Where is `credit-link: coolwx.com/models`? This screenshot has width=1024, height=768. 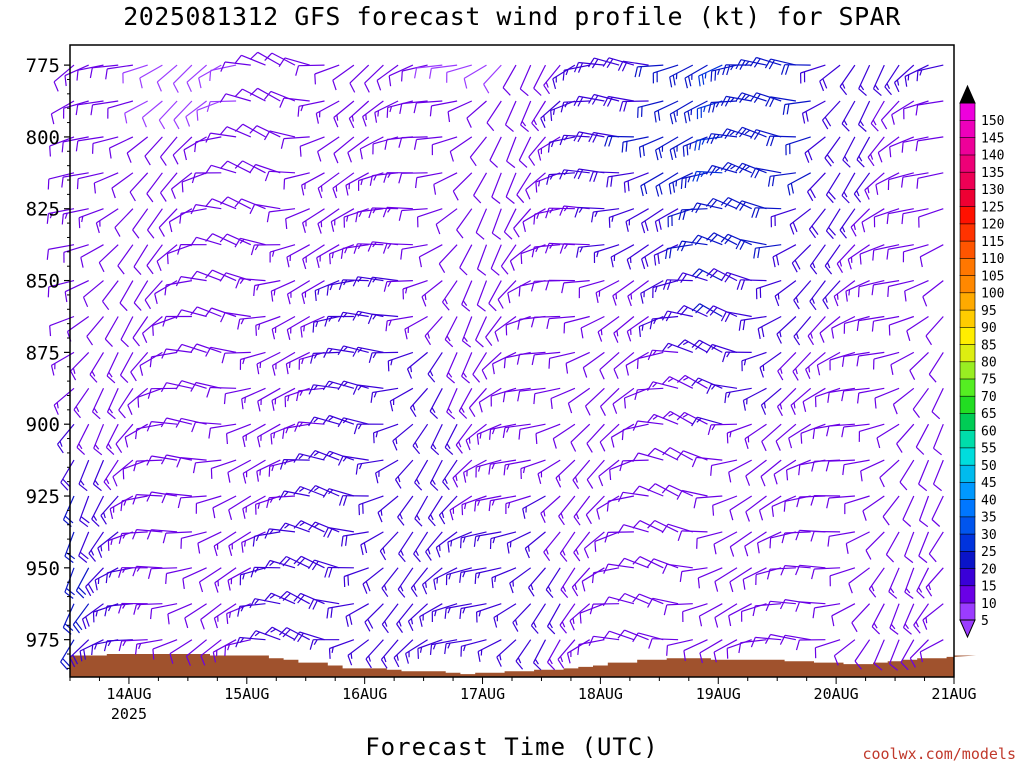
credit-link: coolwx.com/models is located at coordinates (939, 754).